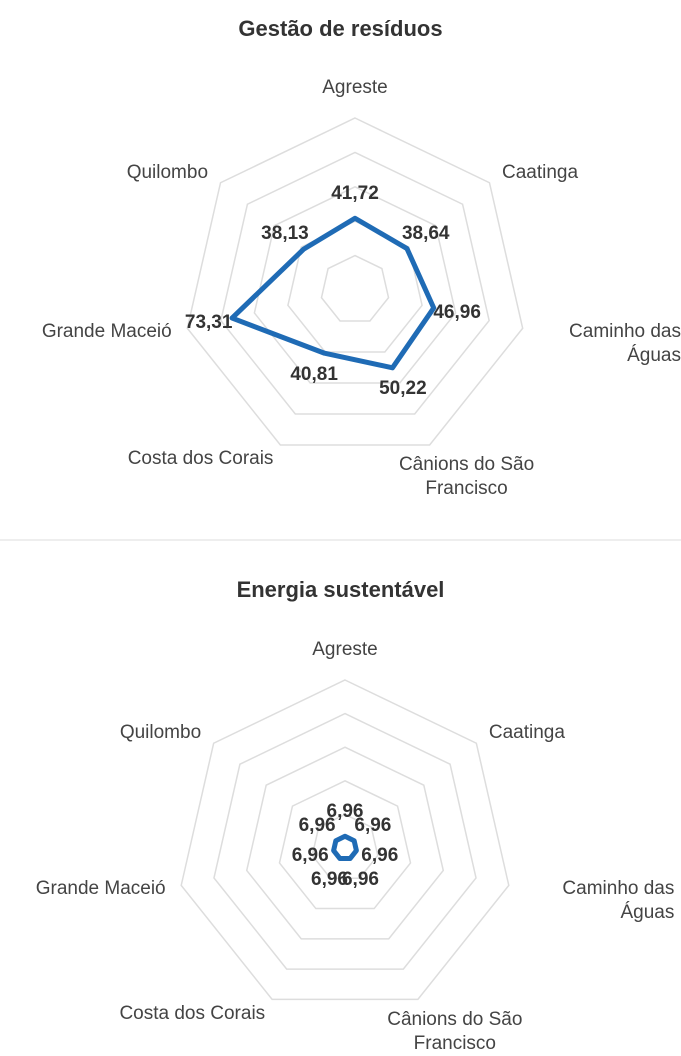 The height and width of the screenshot is (1056, 681). What do you see at coordinates (425, 233) in the screenshot?
I see `value-label: 38,64` at bounding box center [425, 233].